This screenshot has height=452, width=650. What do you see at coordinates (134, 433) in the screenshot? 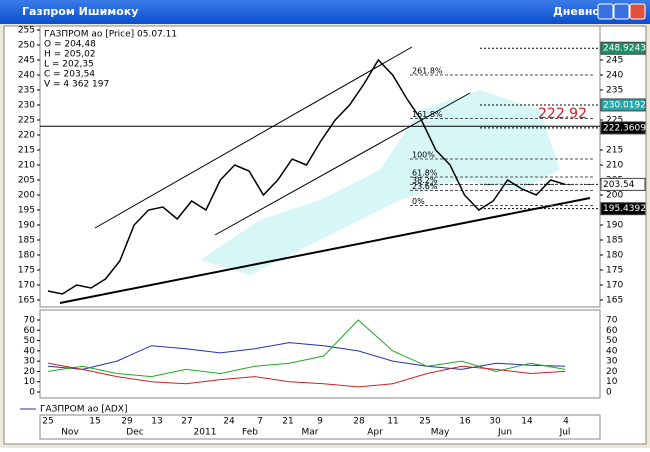
I see `month-label: Dec` at bounding box center [134, 433].